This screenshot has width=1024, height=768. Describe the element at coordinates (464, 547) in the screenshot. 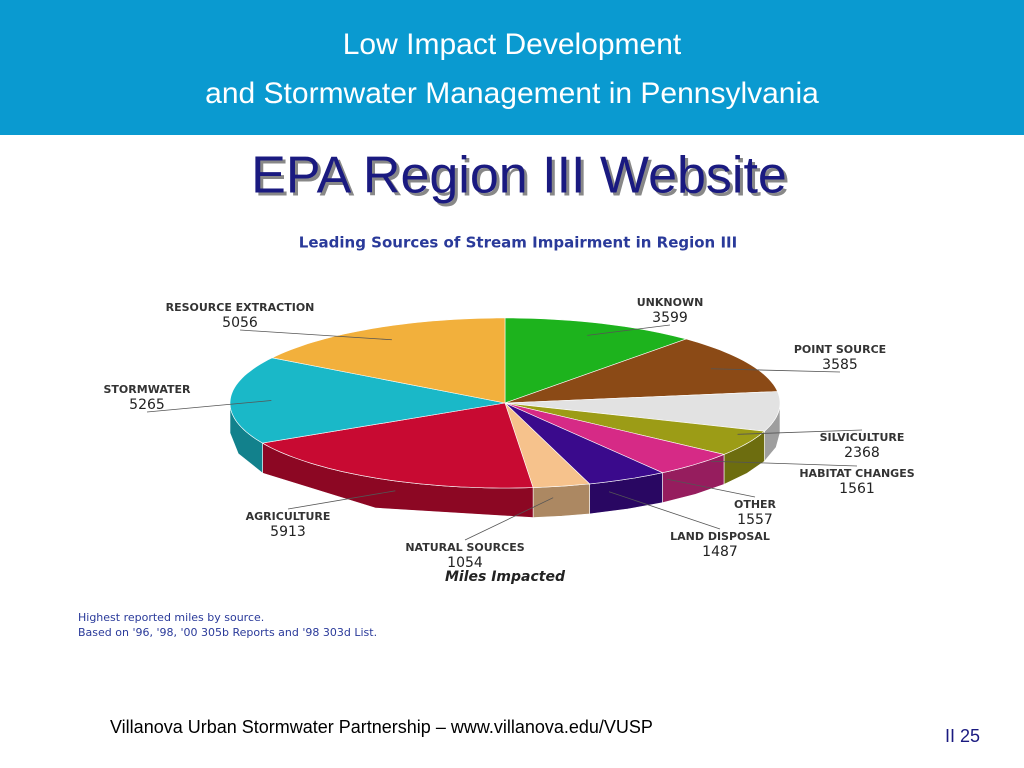

I see `slice-label: NATURAL SOURCES` at that location.